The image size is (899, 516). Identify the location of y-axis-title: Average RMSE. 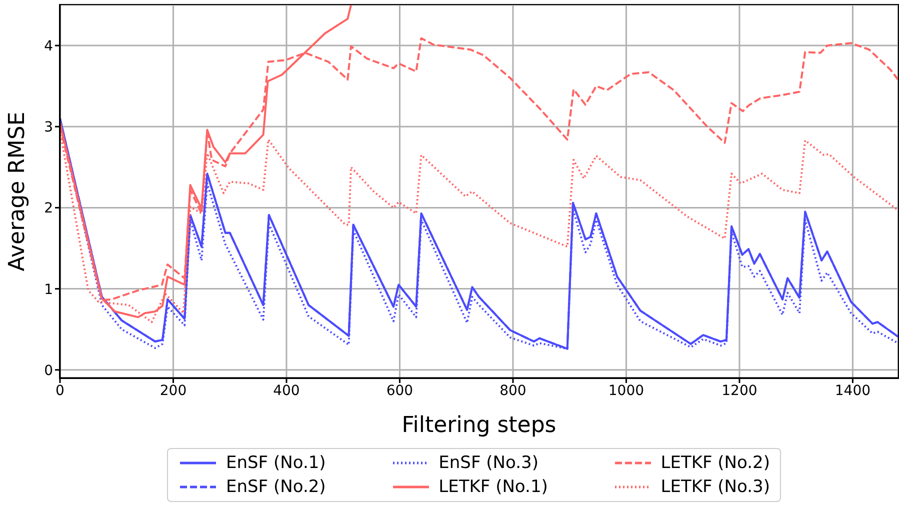
(17, 192).